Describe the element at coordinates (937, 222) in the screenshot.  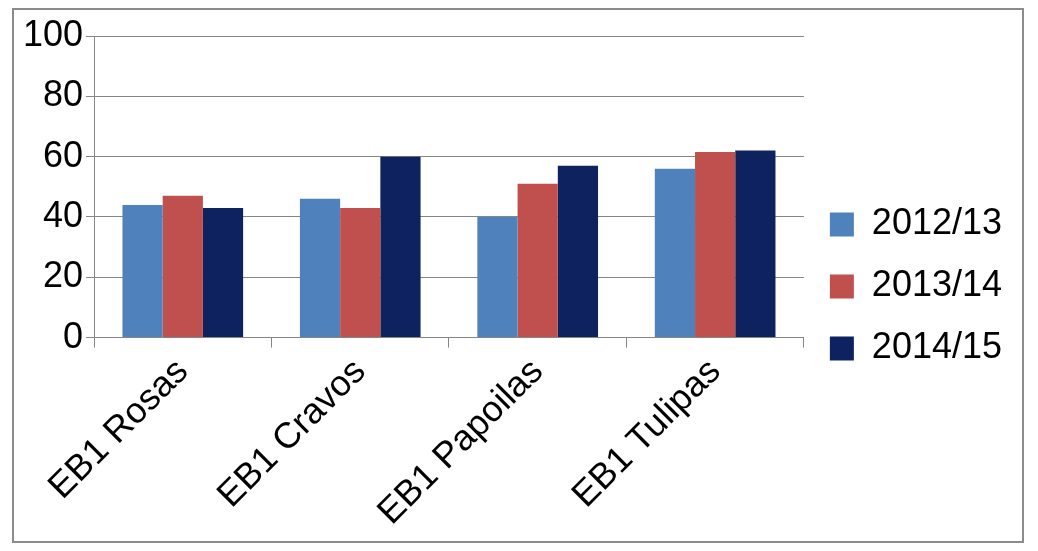
I see `legend-label: 2012/13` at that location.